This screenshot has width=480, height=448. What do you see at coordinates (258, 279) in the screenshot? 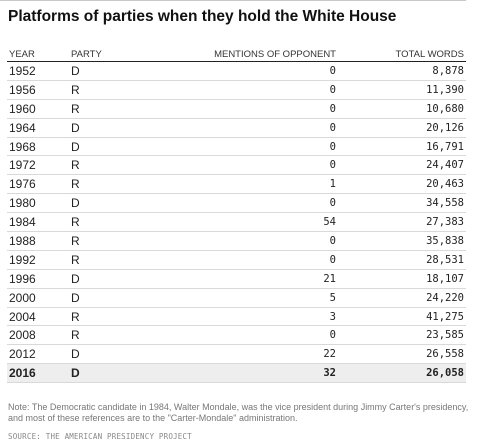
I see `mentions-cell: 21` at bounding box center [258, 279].